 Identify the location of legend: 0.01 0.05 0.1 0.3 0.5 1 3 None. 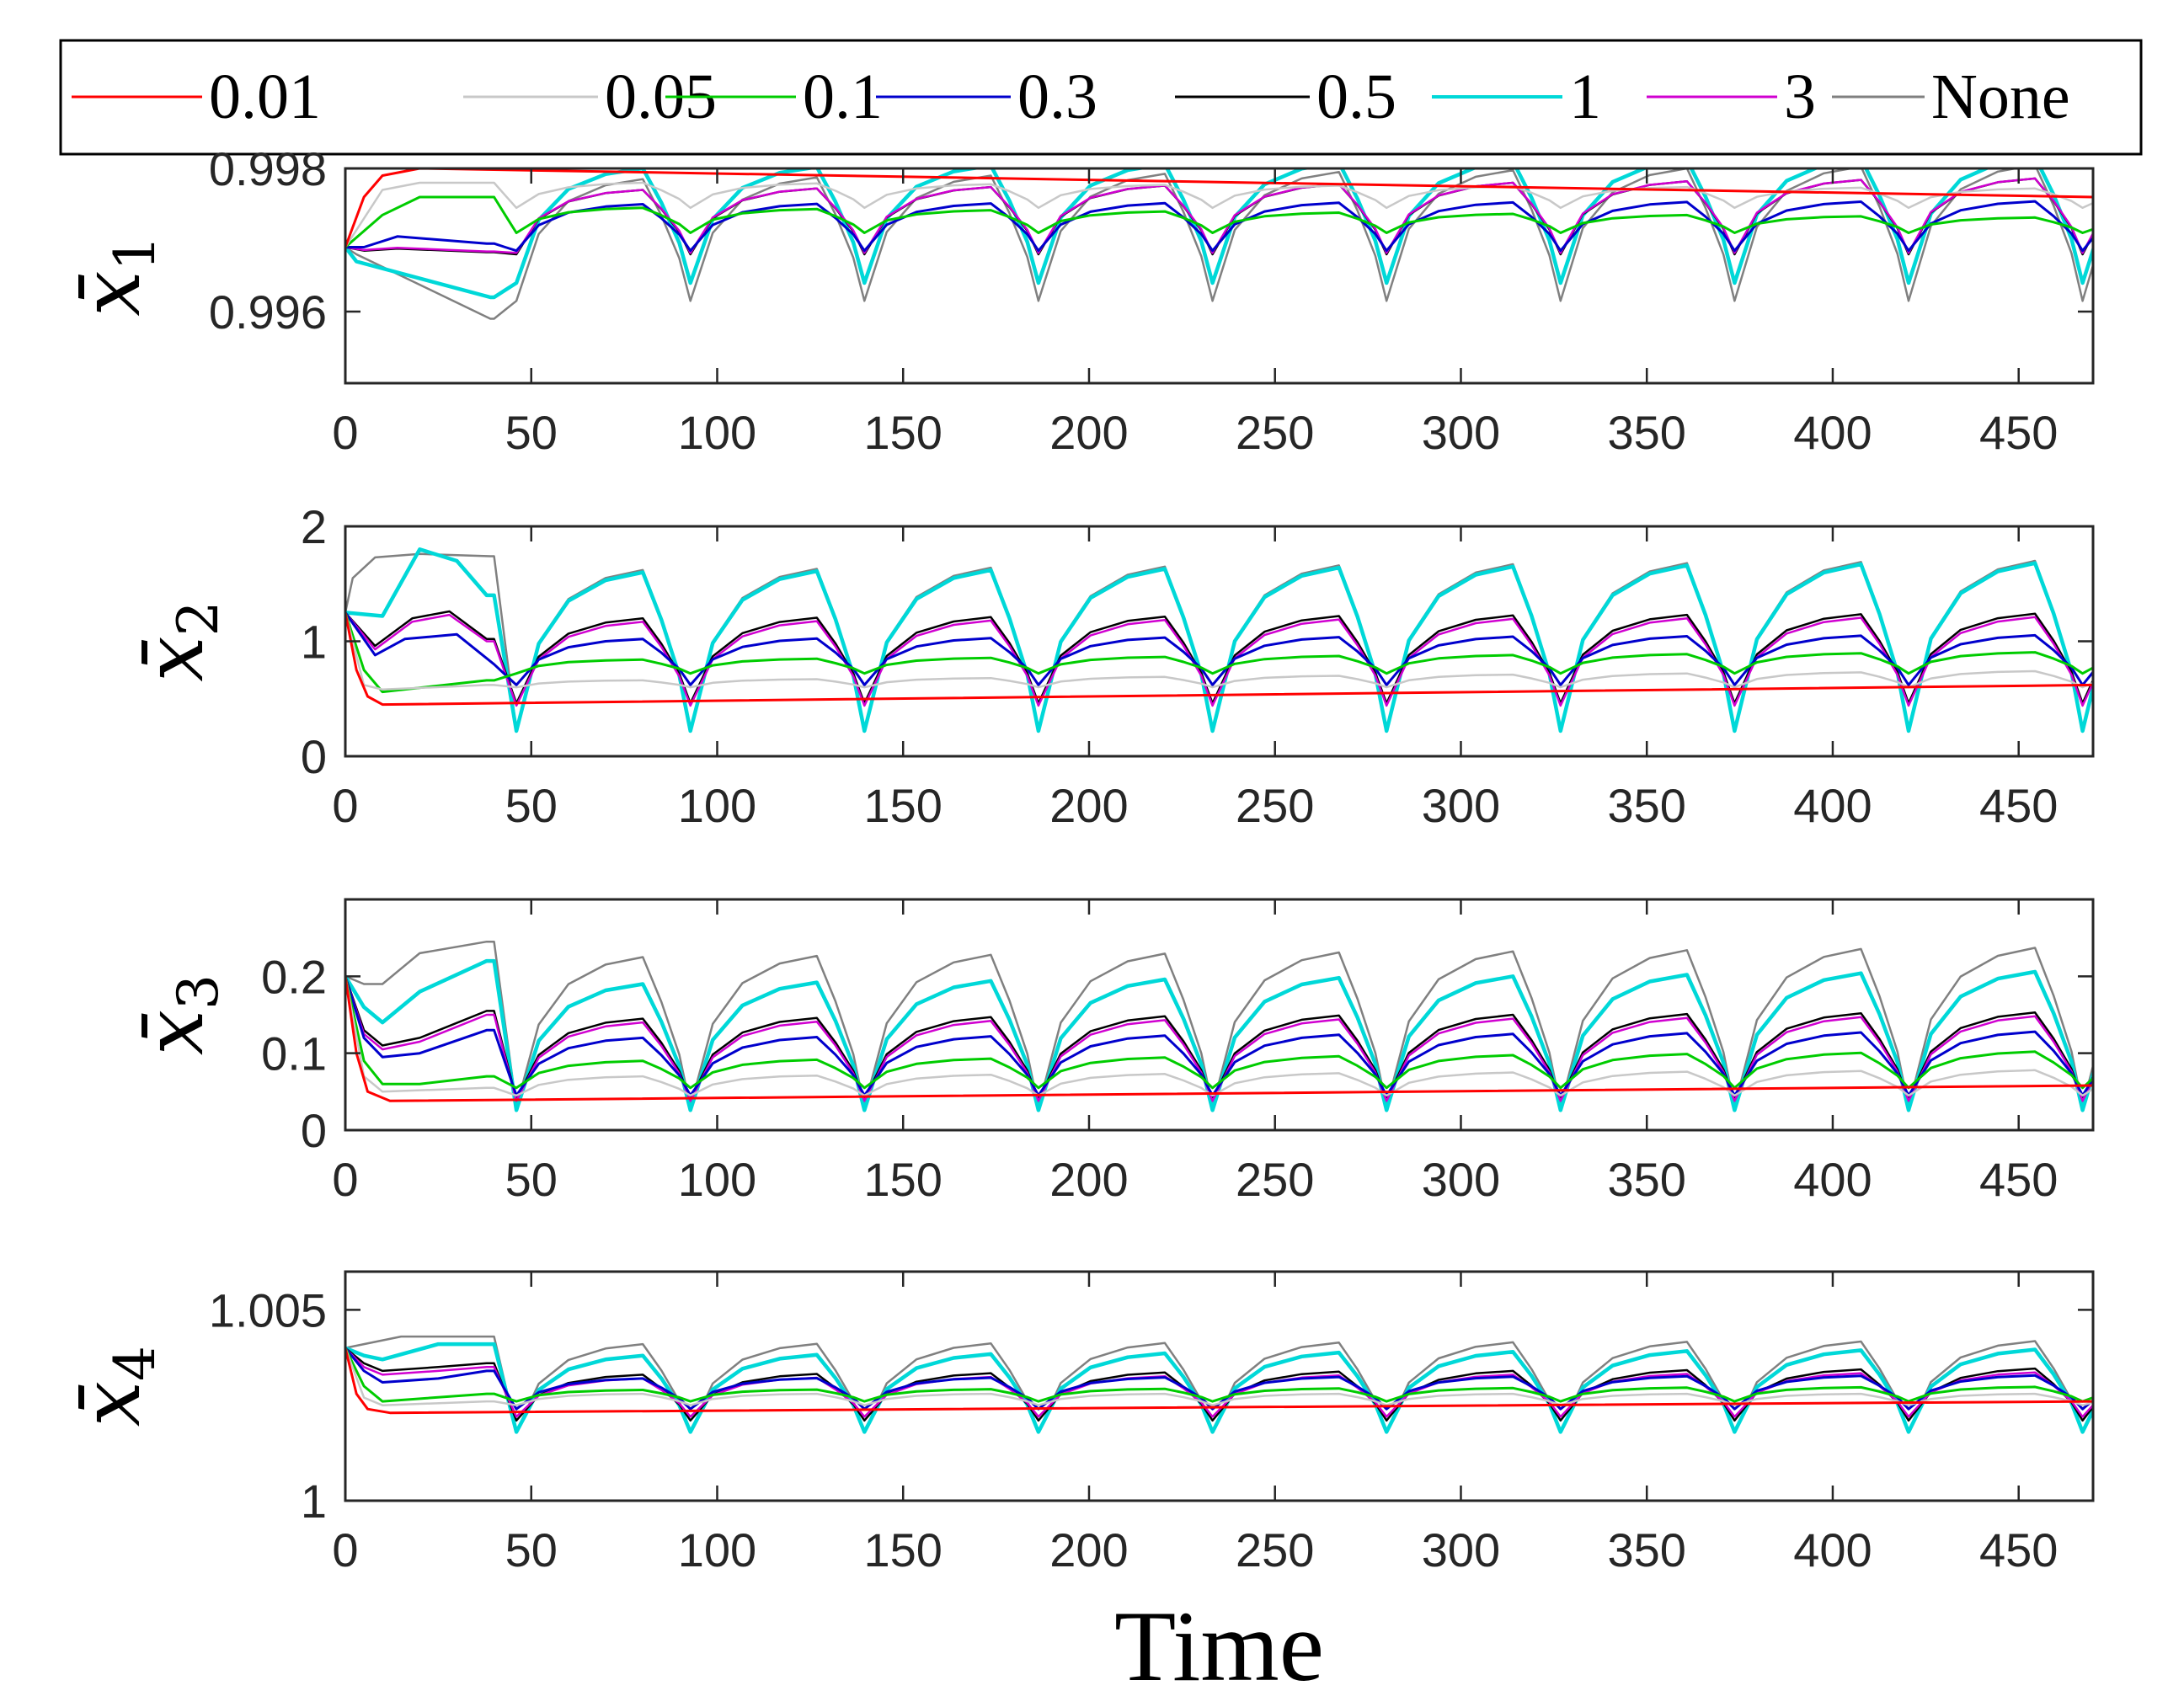
(1101, 97).